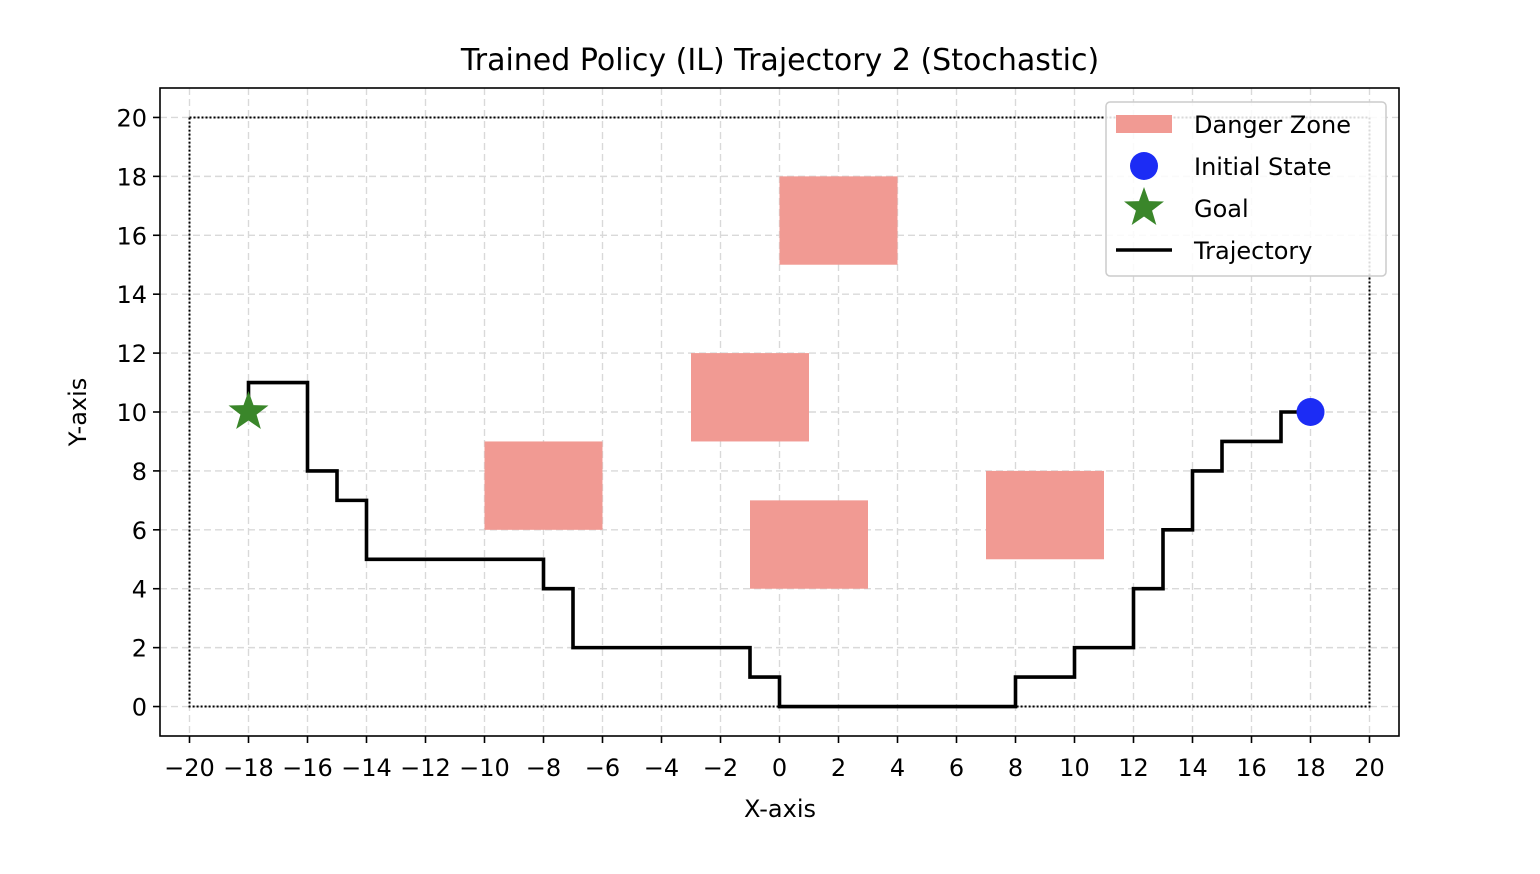 This screenshot has width=1540, height=874. I want to click on x-tick-label: 2, so click(838, 768).